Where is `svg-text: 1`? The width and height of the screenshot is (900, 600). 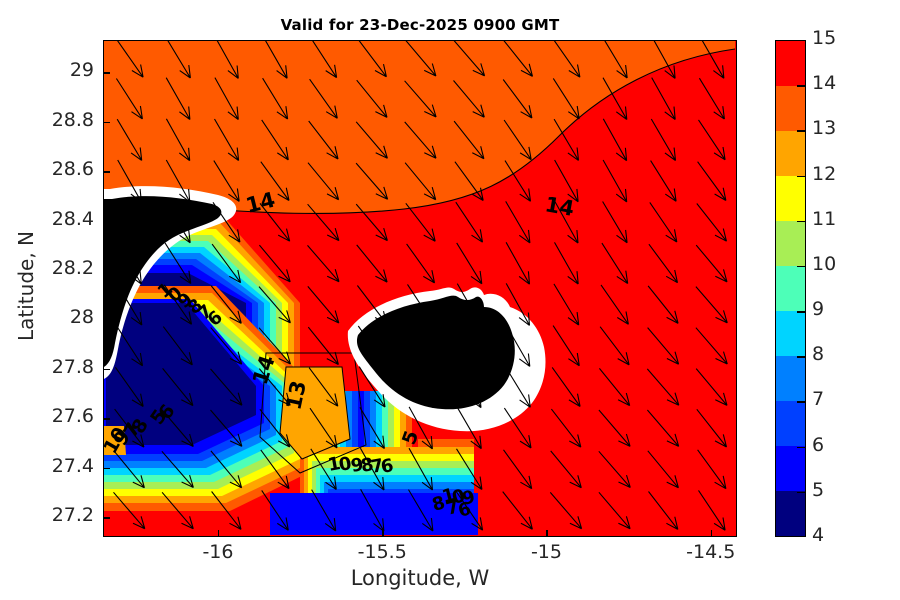 svg-text: 1 is located at coordinates (334, 464).